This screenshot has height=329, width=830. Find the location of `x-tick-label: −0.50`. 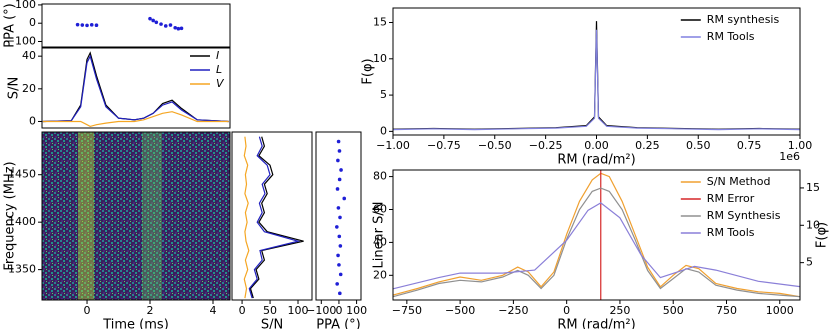

x-tick-label: −0.50 is located at coordinates (495, 145).